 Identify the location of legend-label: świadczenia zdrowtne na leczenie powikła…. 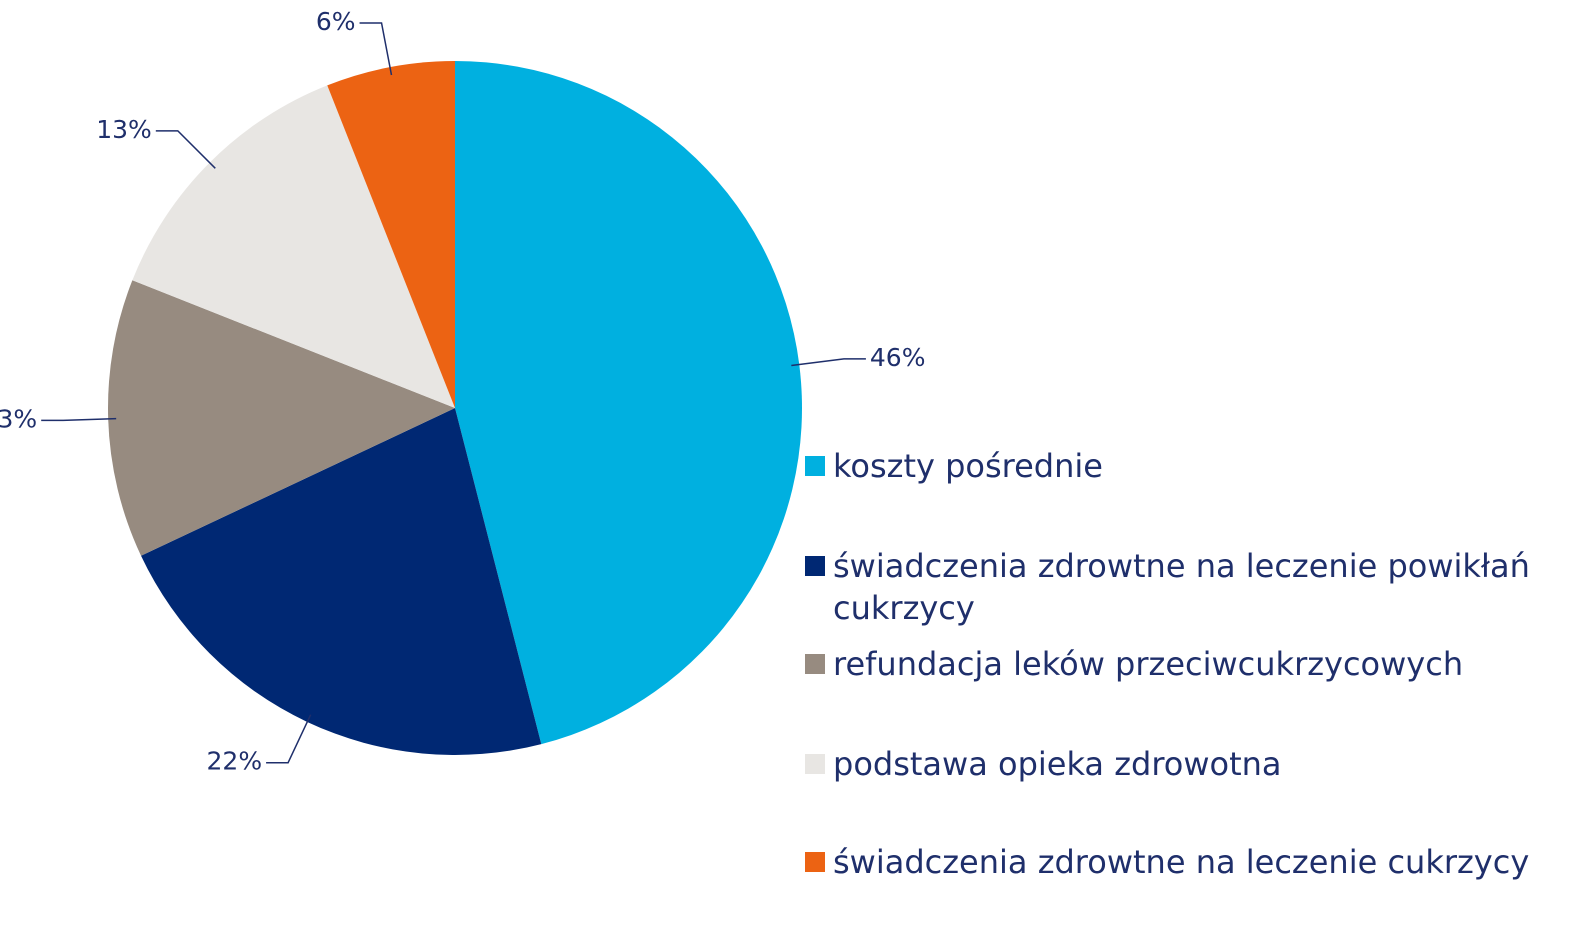
(1181, 587).